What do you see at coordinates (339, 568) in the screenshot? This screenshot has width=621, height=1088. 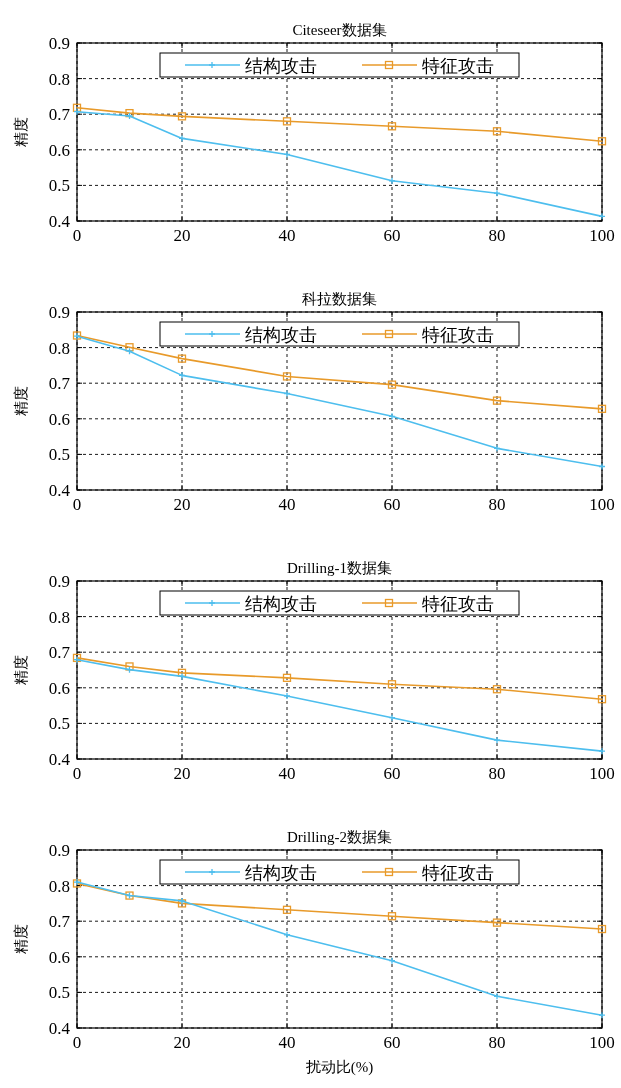 I see `chart-title: Drilling-1数据集` at bounding box center [339, 568].